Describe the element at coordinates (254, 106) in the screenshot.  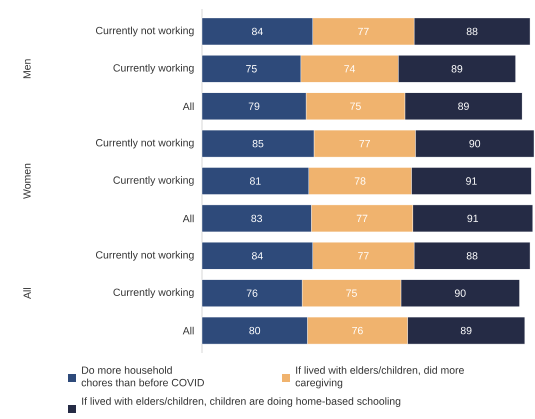
I see `data-label: 79` at that location.